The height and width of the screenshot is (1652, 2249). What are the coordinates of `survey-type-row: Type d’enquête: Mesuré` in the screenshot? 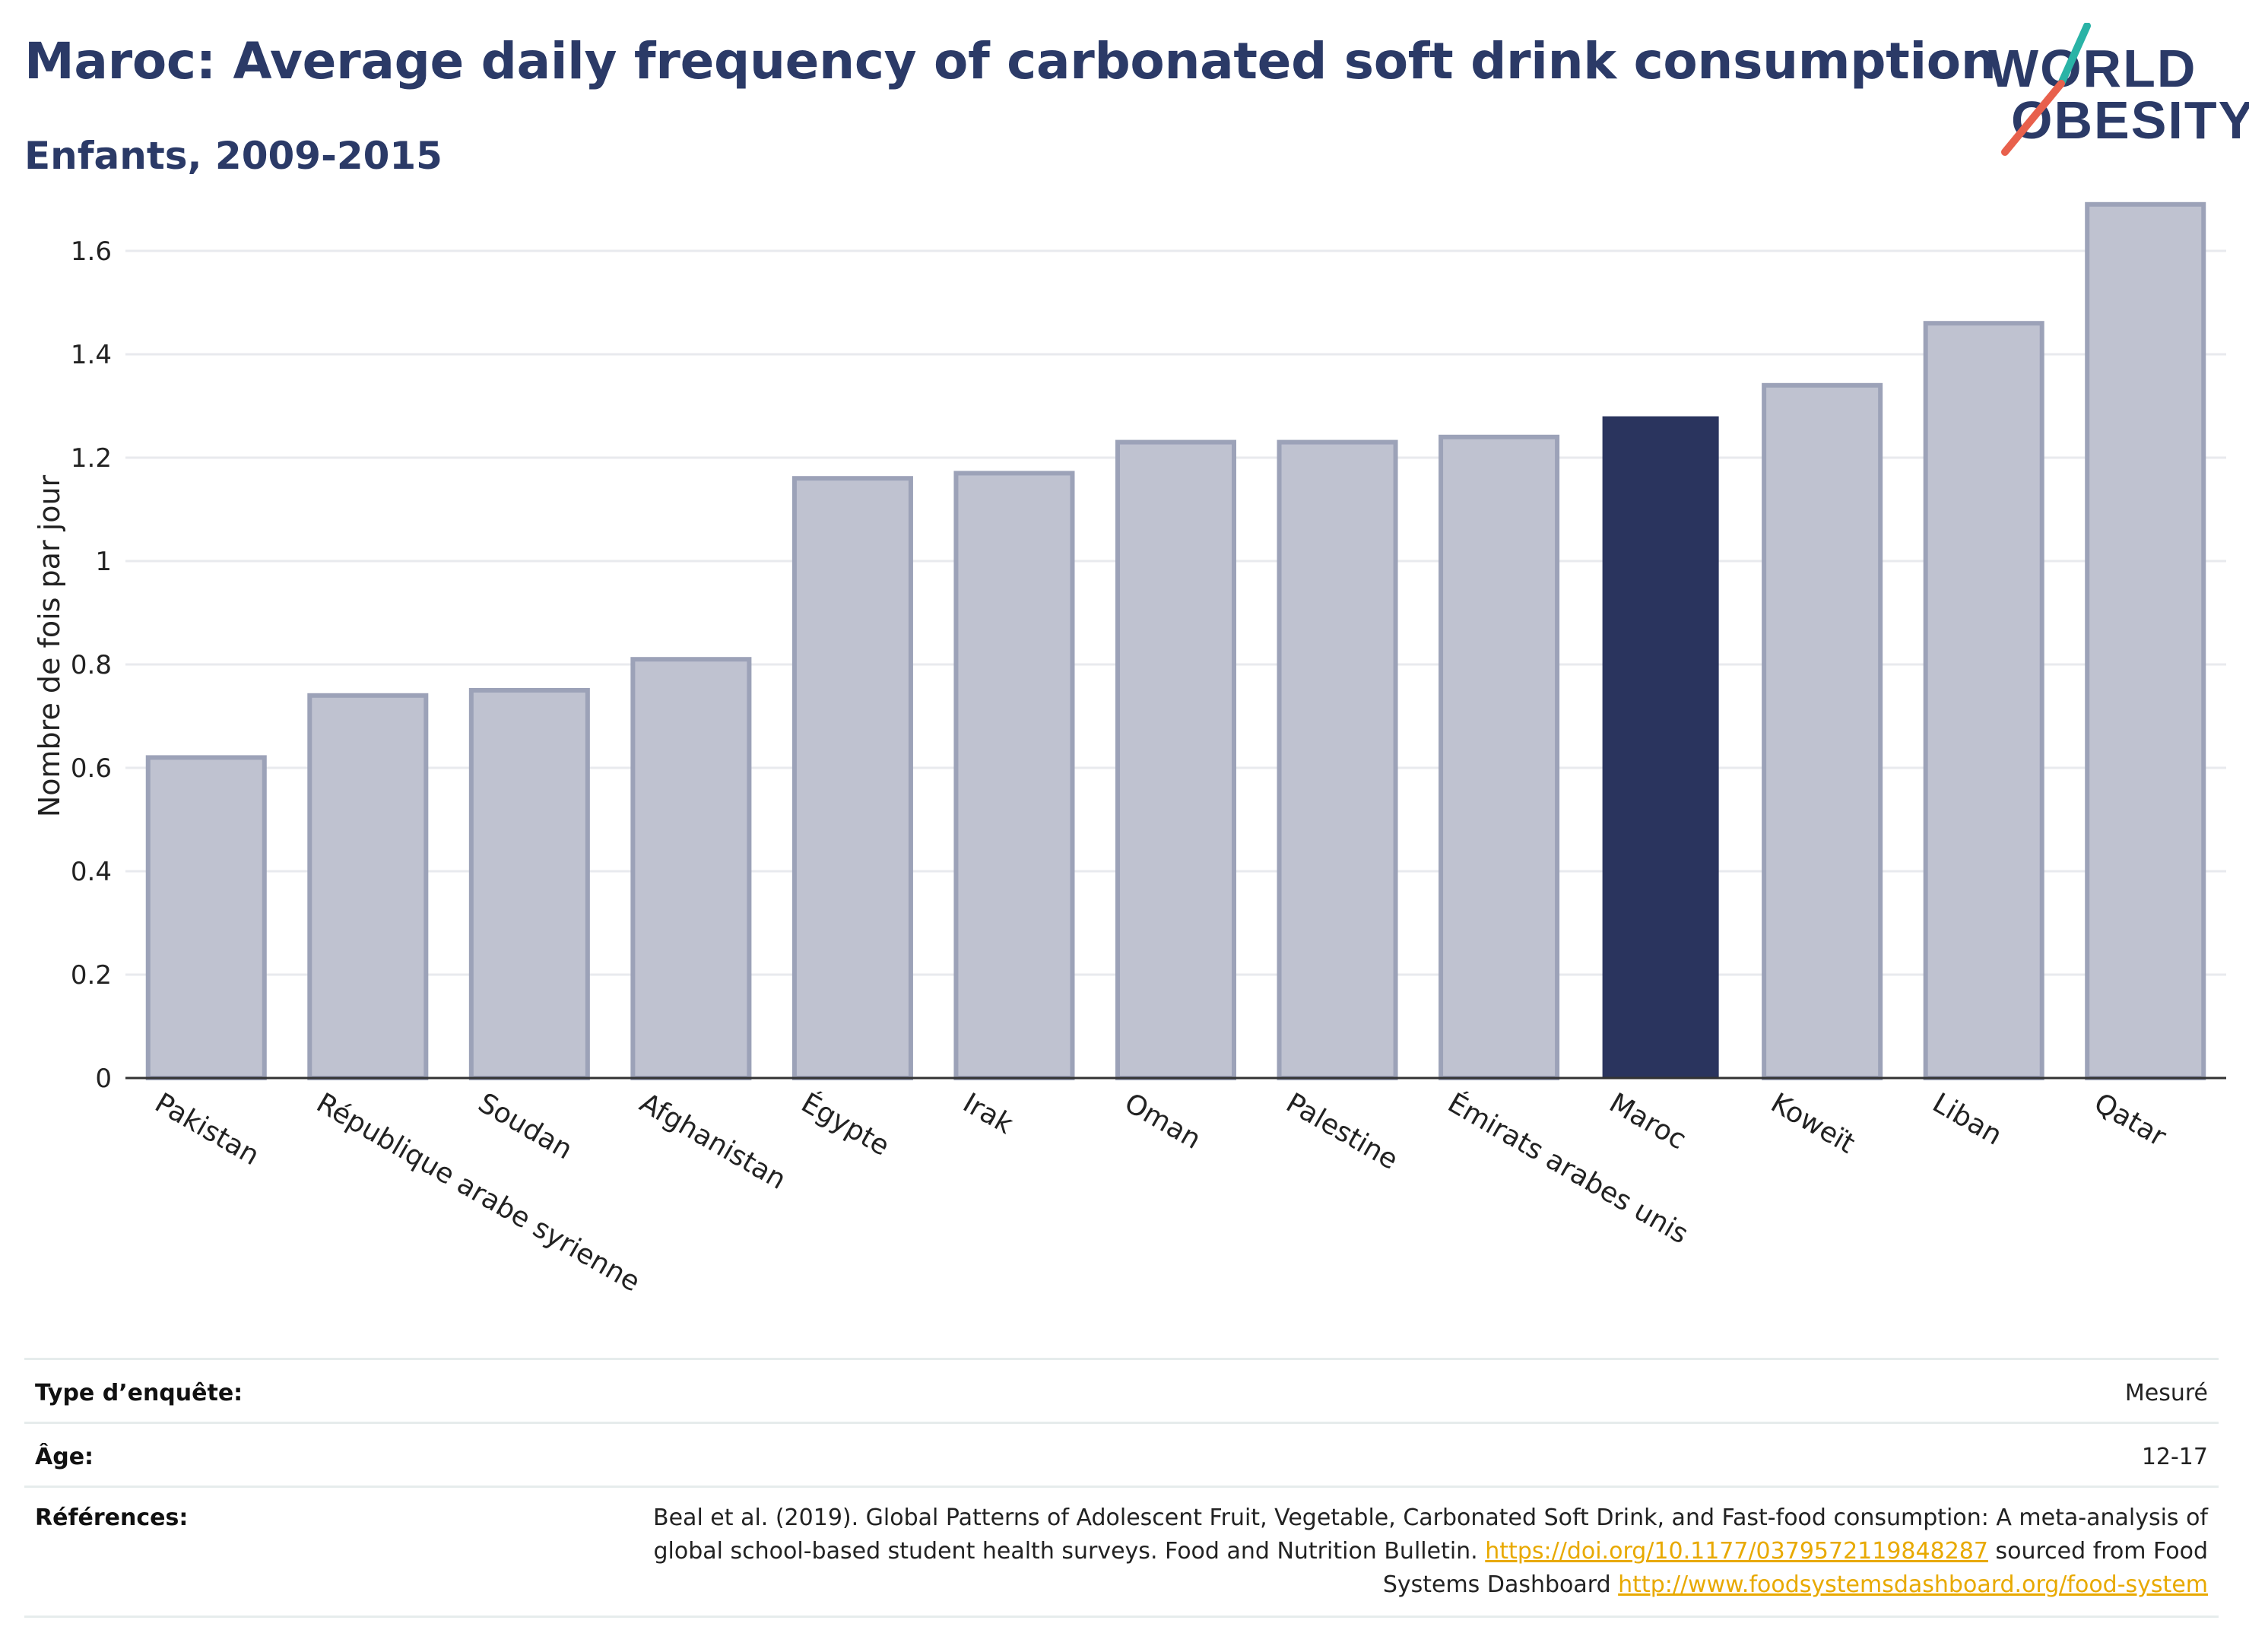 It's located at (1121, 1391).